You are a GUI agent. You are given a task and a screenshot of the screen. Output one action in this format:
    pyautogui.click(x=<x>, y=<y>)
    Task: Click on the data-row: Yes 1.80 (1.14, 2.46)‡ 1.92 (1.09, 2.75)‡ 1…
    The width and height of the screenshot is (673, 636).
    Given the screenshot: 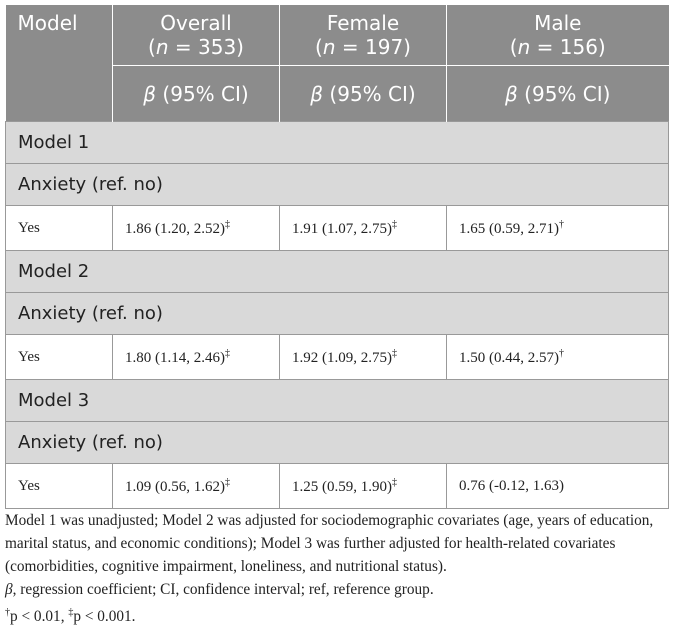 What is the action you would take?
    pyautogui.click(x=337, y=357)
    